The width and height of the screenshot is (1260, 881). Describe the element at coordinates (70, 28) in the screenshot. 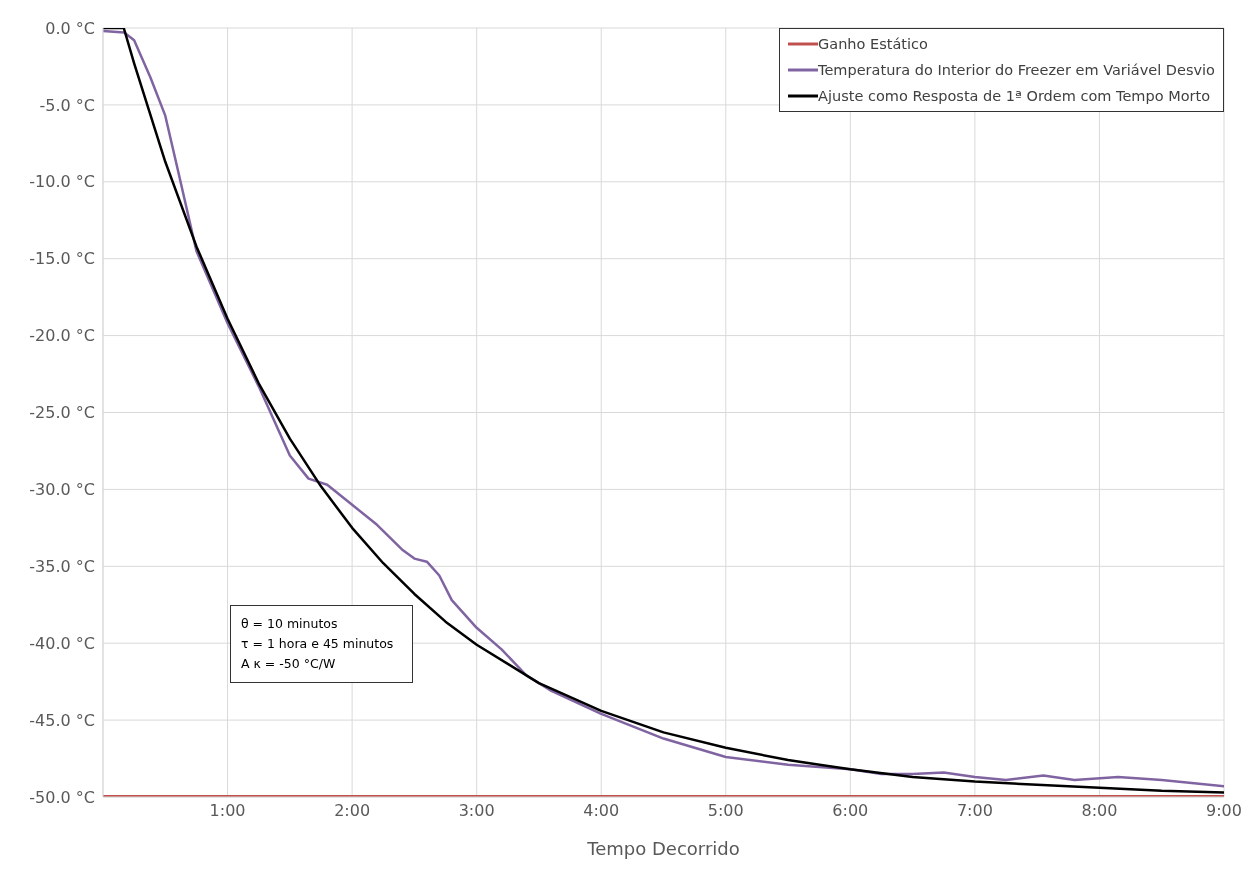

I see `y-tick-label: 0.0 °C` at that location.